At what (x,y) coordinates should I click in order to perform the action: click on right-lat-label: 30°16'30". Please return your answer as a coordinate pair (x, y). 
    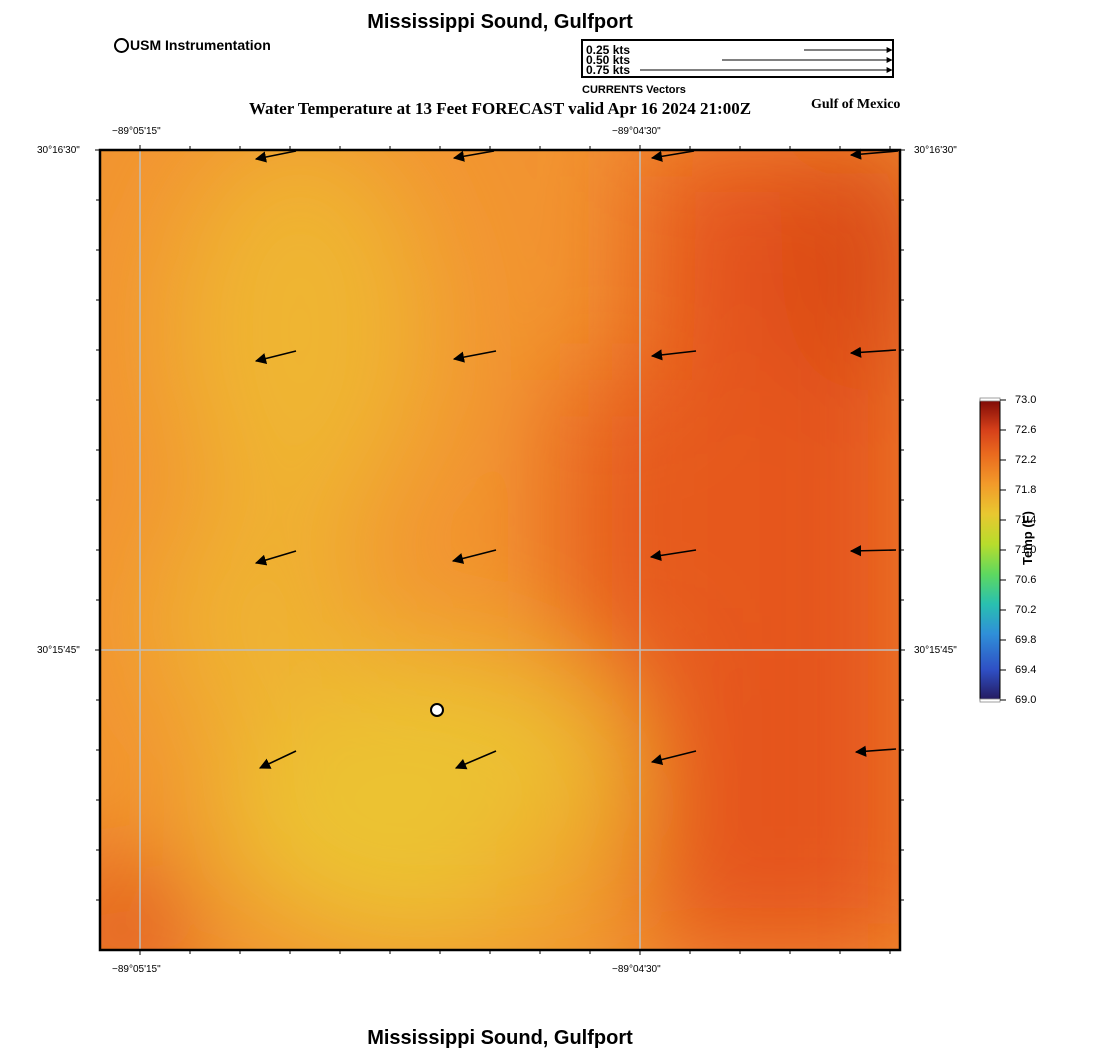
    Looking at the image, I should click on (935, 150).